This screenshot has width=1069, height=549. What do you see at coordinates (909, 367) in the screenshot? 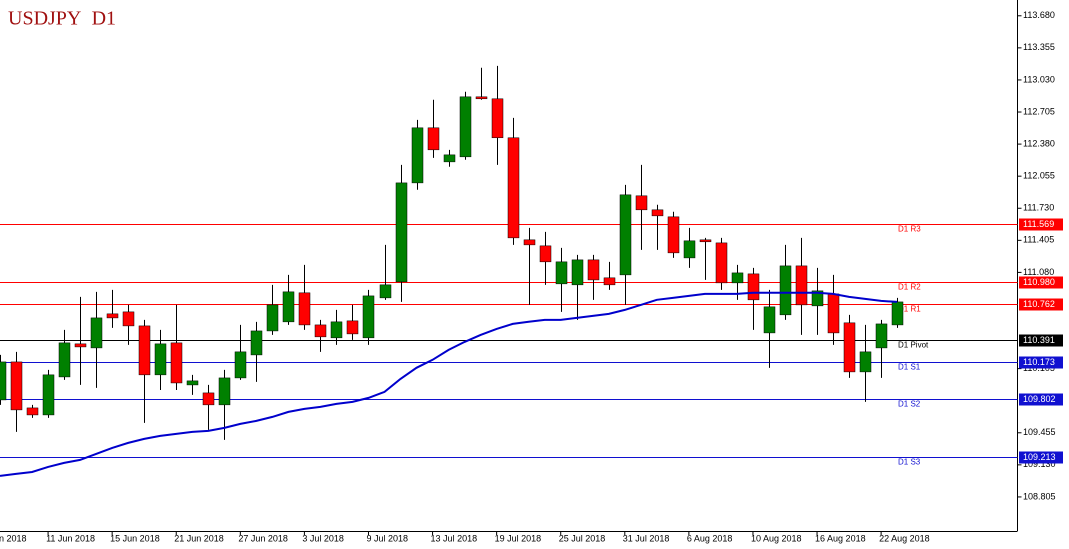
I see `level-name: D1 S1` at bounding box center [909, 367].